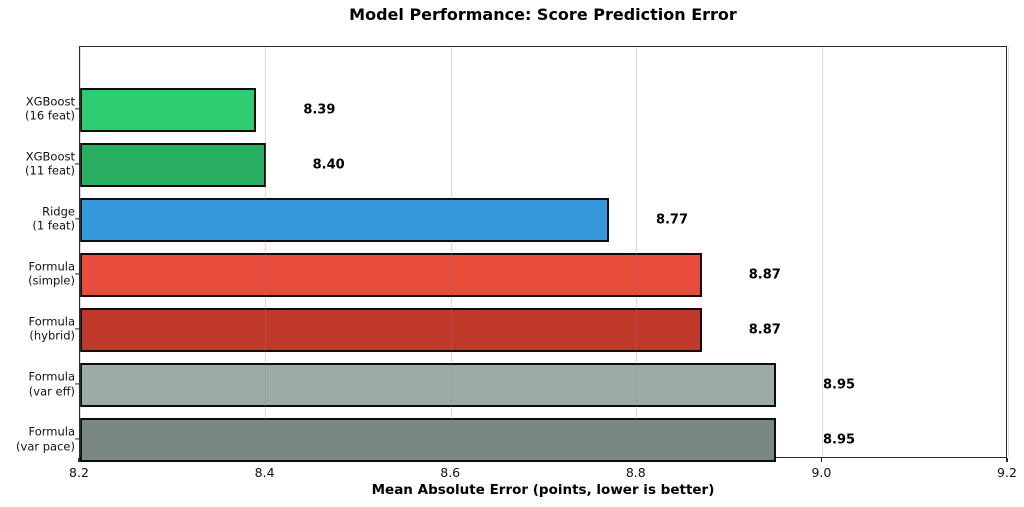 The height and width of the screenshot is (507, 1024). Describe the element at coordinates (50, 163) in the screenshot. I see `y-tick-label: XGBoost (11 feat)` at that location.